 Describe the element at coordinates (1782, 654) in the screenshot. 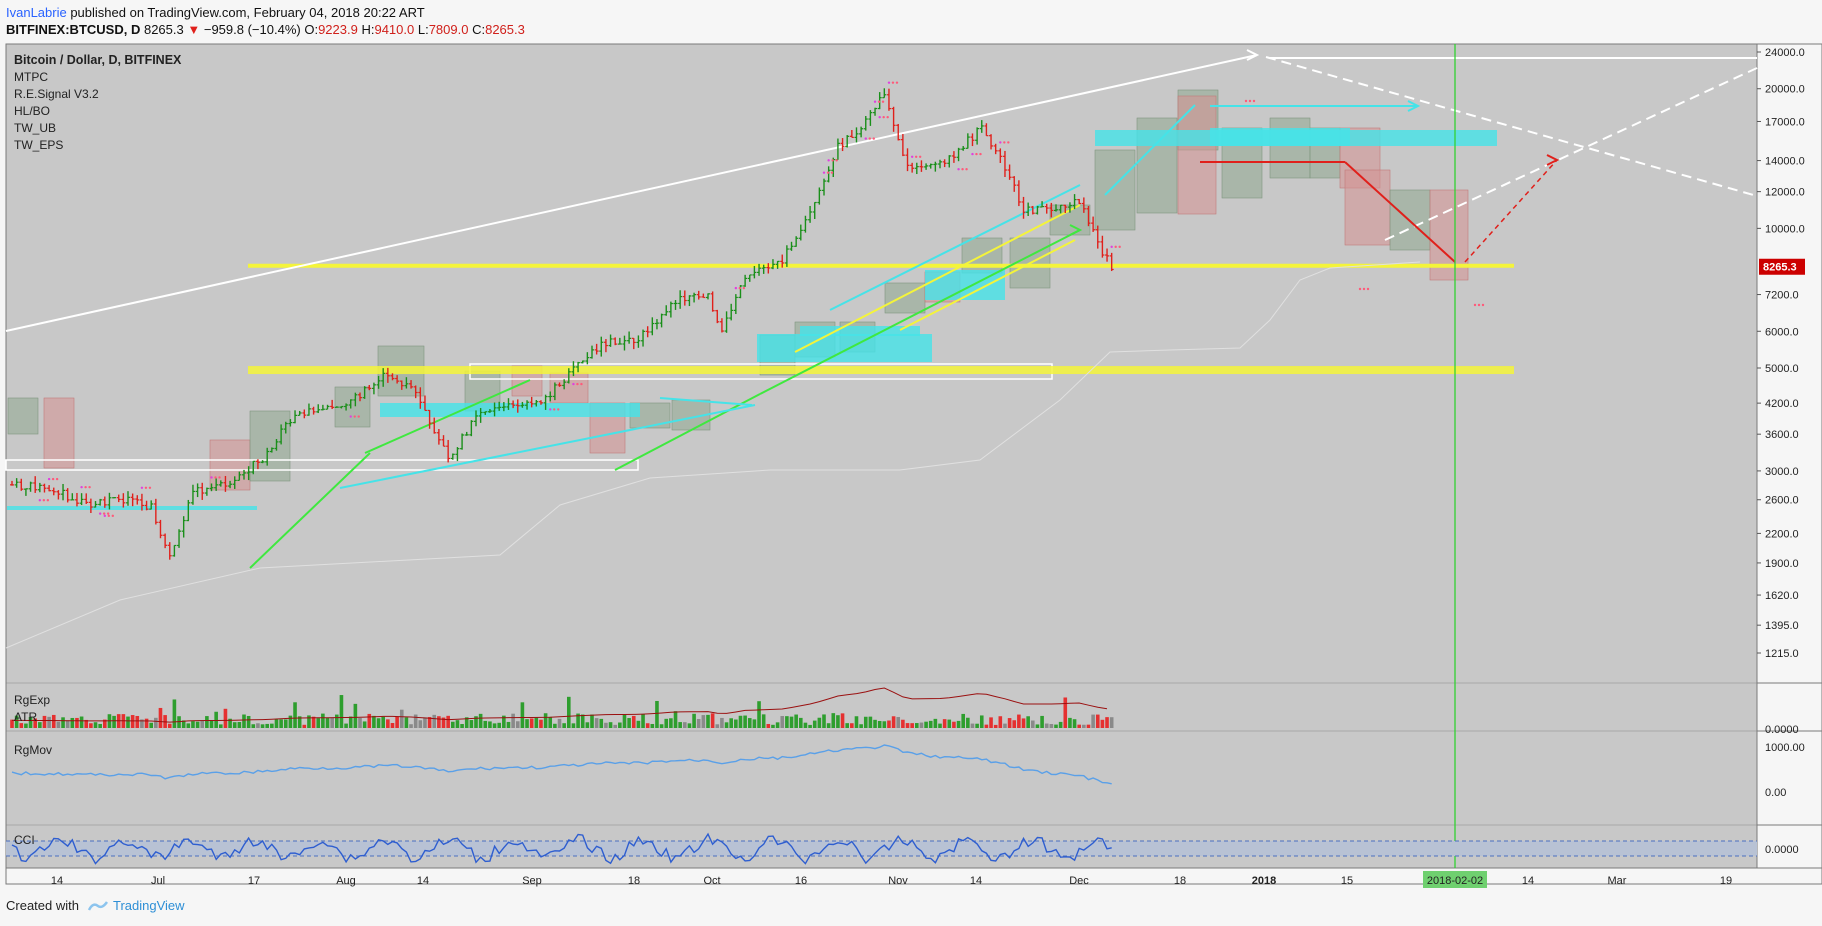

I see `price-tick-label: 1215.0` at that location.